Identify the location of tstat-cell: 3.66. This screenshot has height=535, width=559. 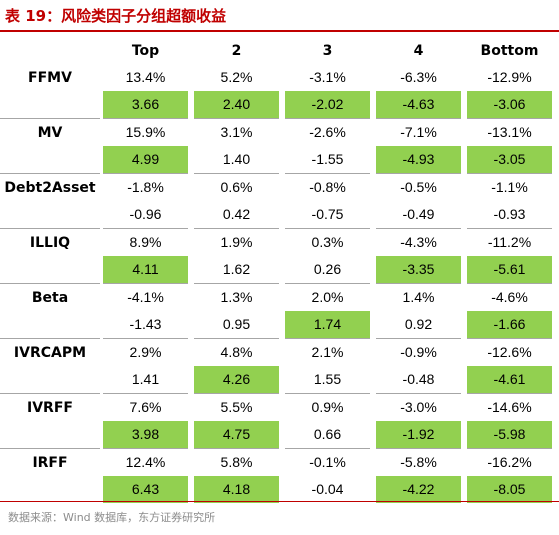
(145, 104).